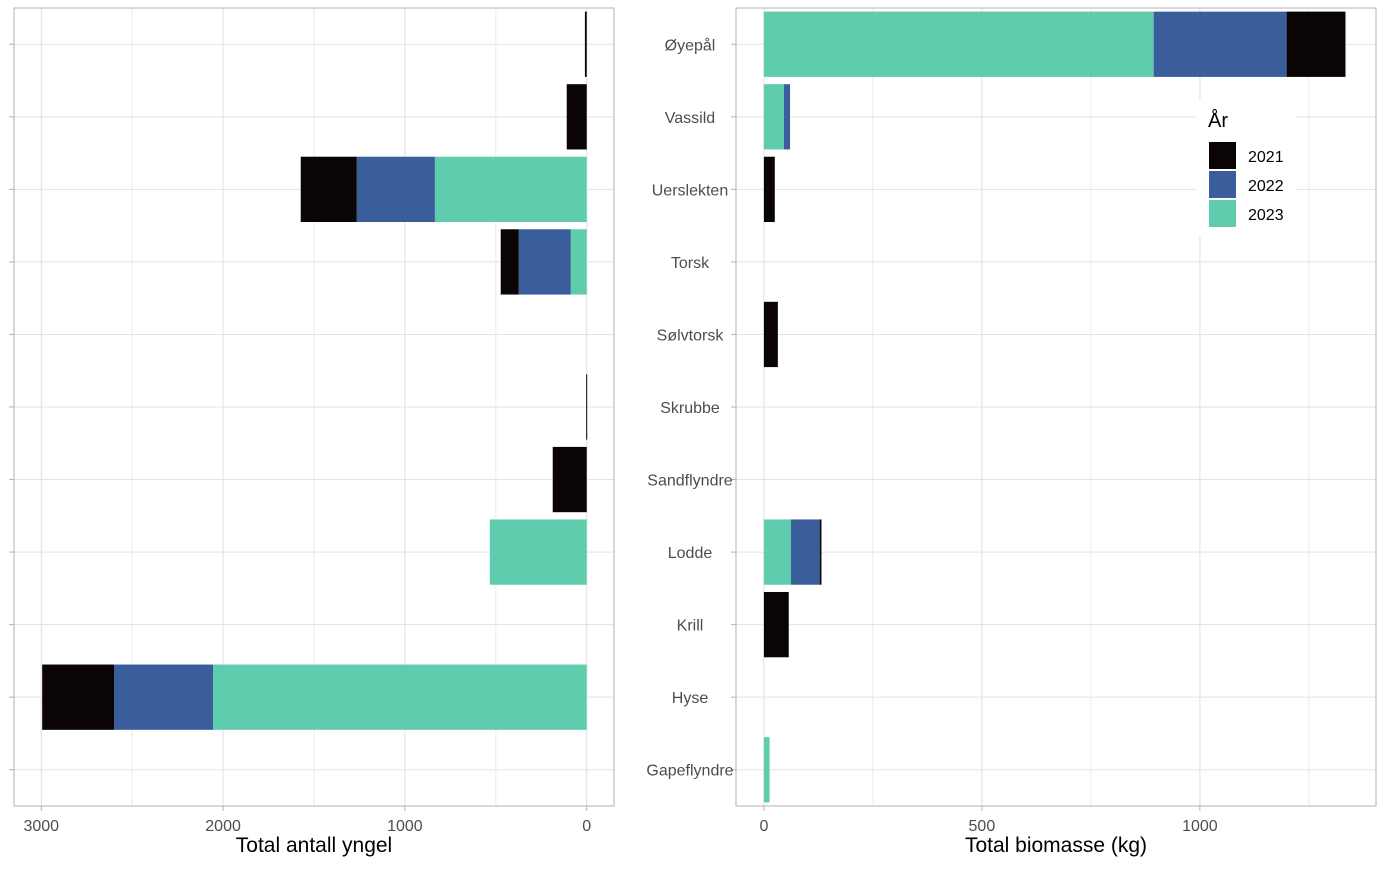  What do you see at coordinates (690, 118) in the screenshot?
I see `y-tick-label: Vassild` at bounding box center [690, 118].